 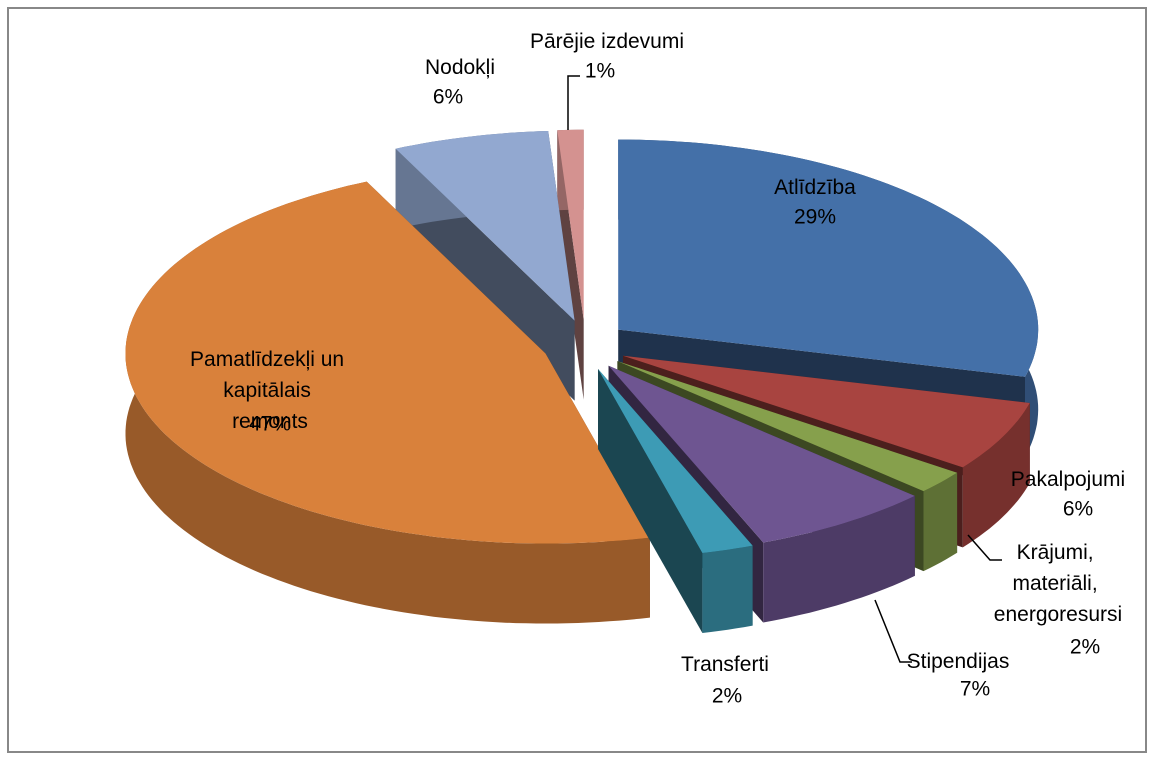 I want to click on slice-label: Pārējie izdevumi, so click(x=607, y=41).